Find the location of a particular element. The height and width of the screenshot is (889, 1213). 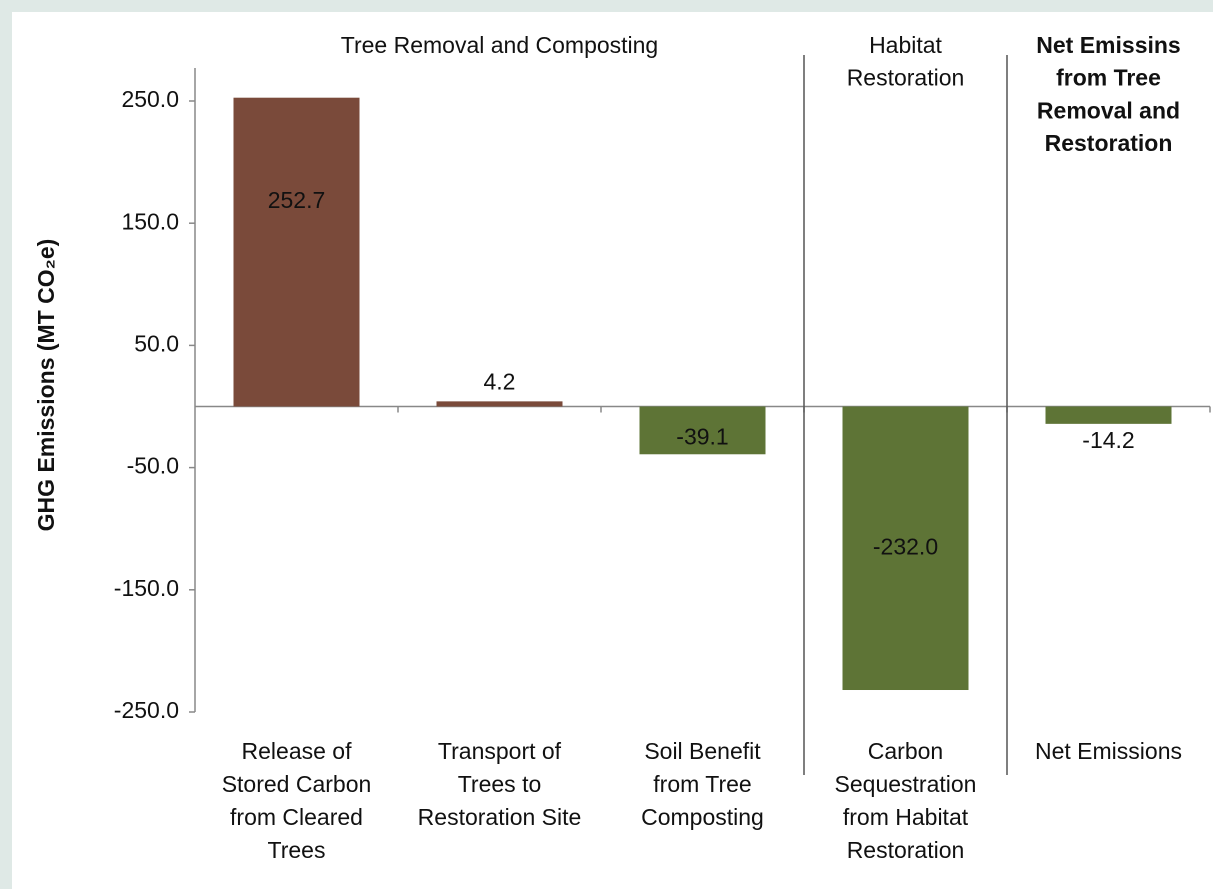

y-tick-label: 250.0 is located at coordinates (150, 99).